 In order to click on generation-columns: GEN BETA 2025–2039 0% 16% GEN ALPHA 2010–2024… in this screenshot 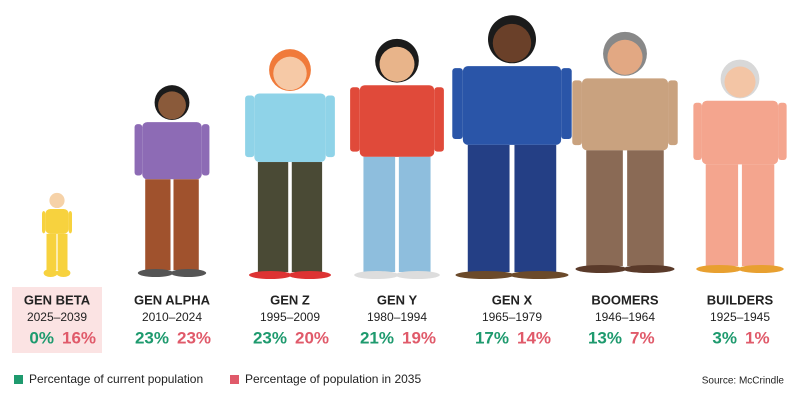, I will do `click(399, 319)`.